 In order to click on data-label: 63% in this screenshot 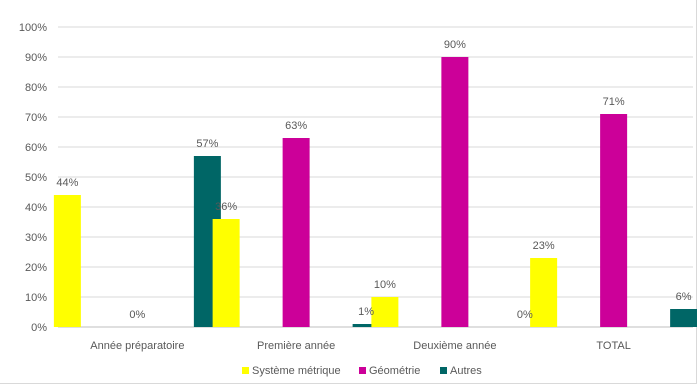, I will do `click(296, 126)`.